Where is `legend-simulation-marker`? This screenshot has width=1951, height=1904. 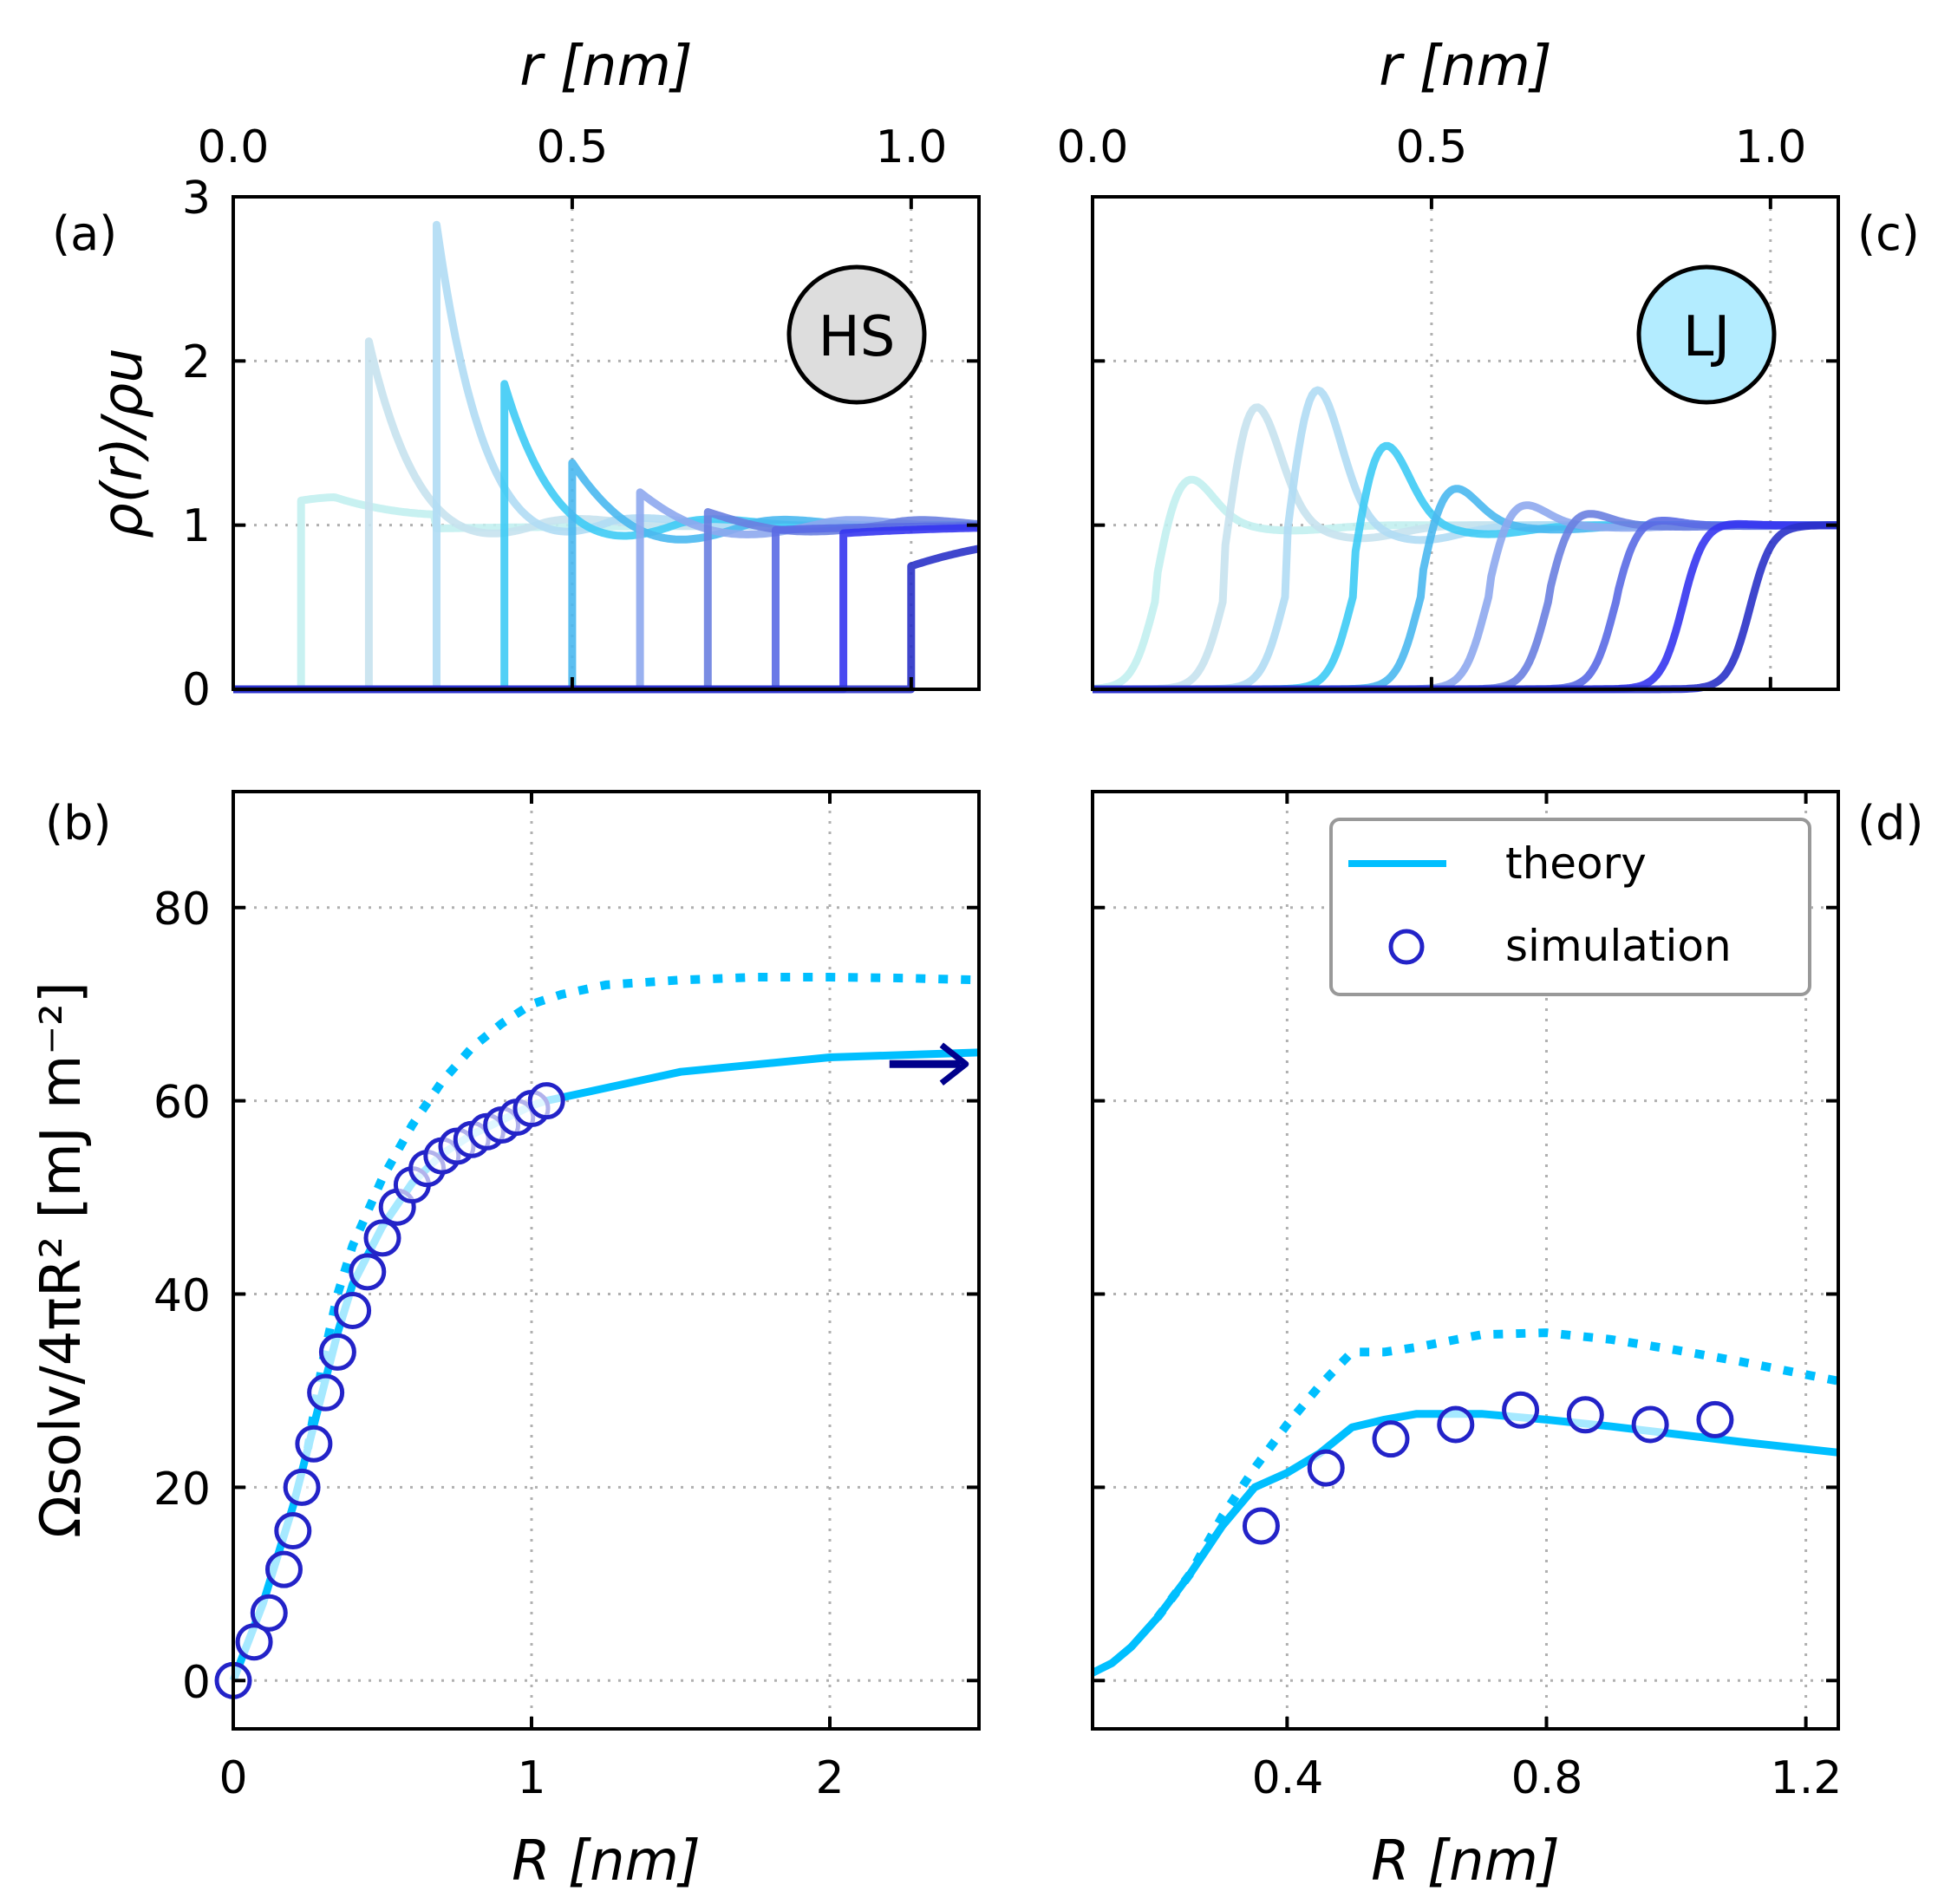 legend-simulation-marker is located at coordinates (1406, 947).